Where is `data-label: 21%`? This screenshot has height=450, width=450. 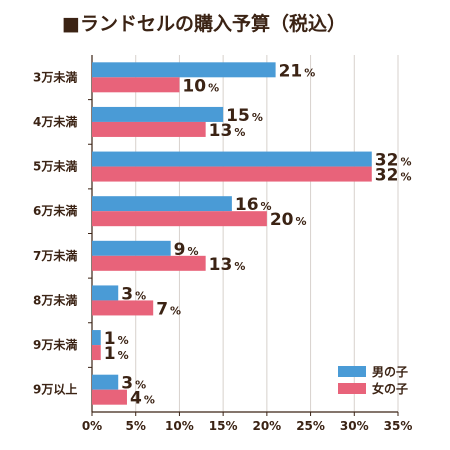 data-label: 21% is located at coordinates (297, 71).